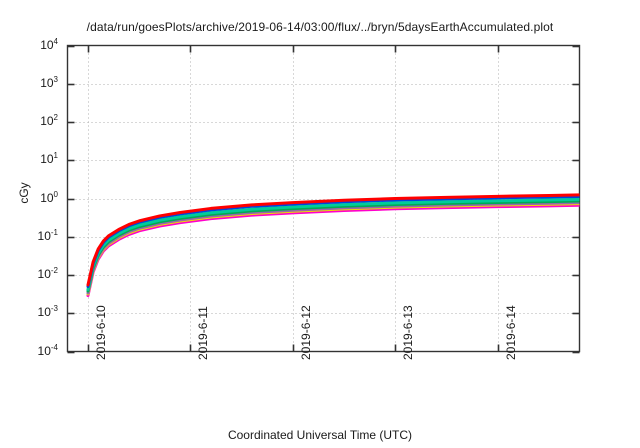  Describe the element at coordinates (47, 350) in the screenshot. I see `y-tick-label: 10⁻⁴` at that location.